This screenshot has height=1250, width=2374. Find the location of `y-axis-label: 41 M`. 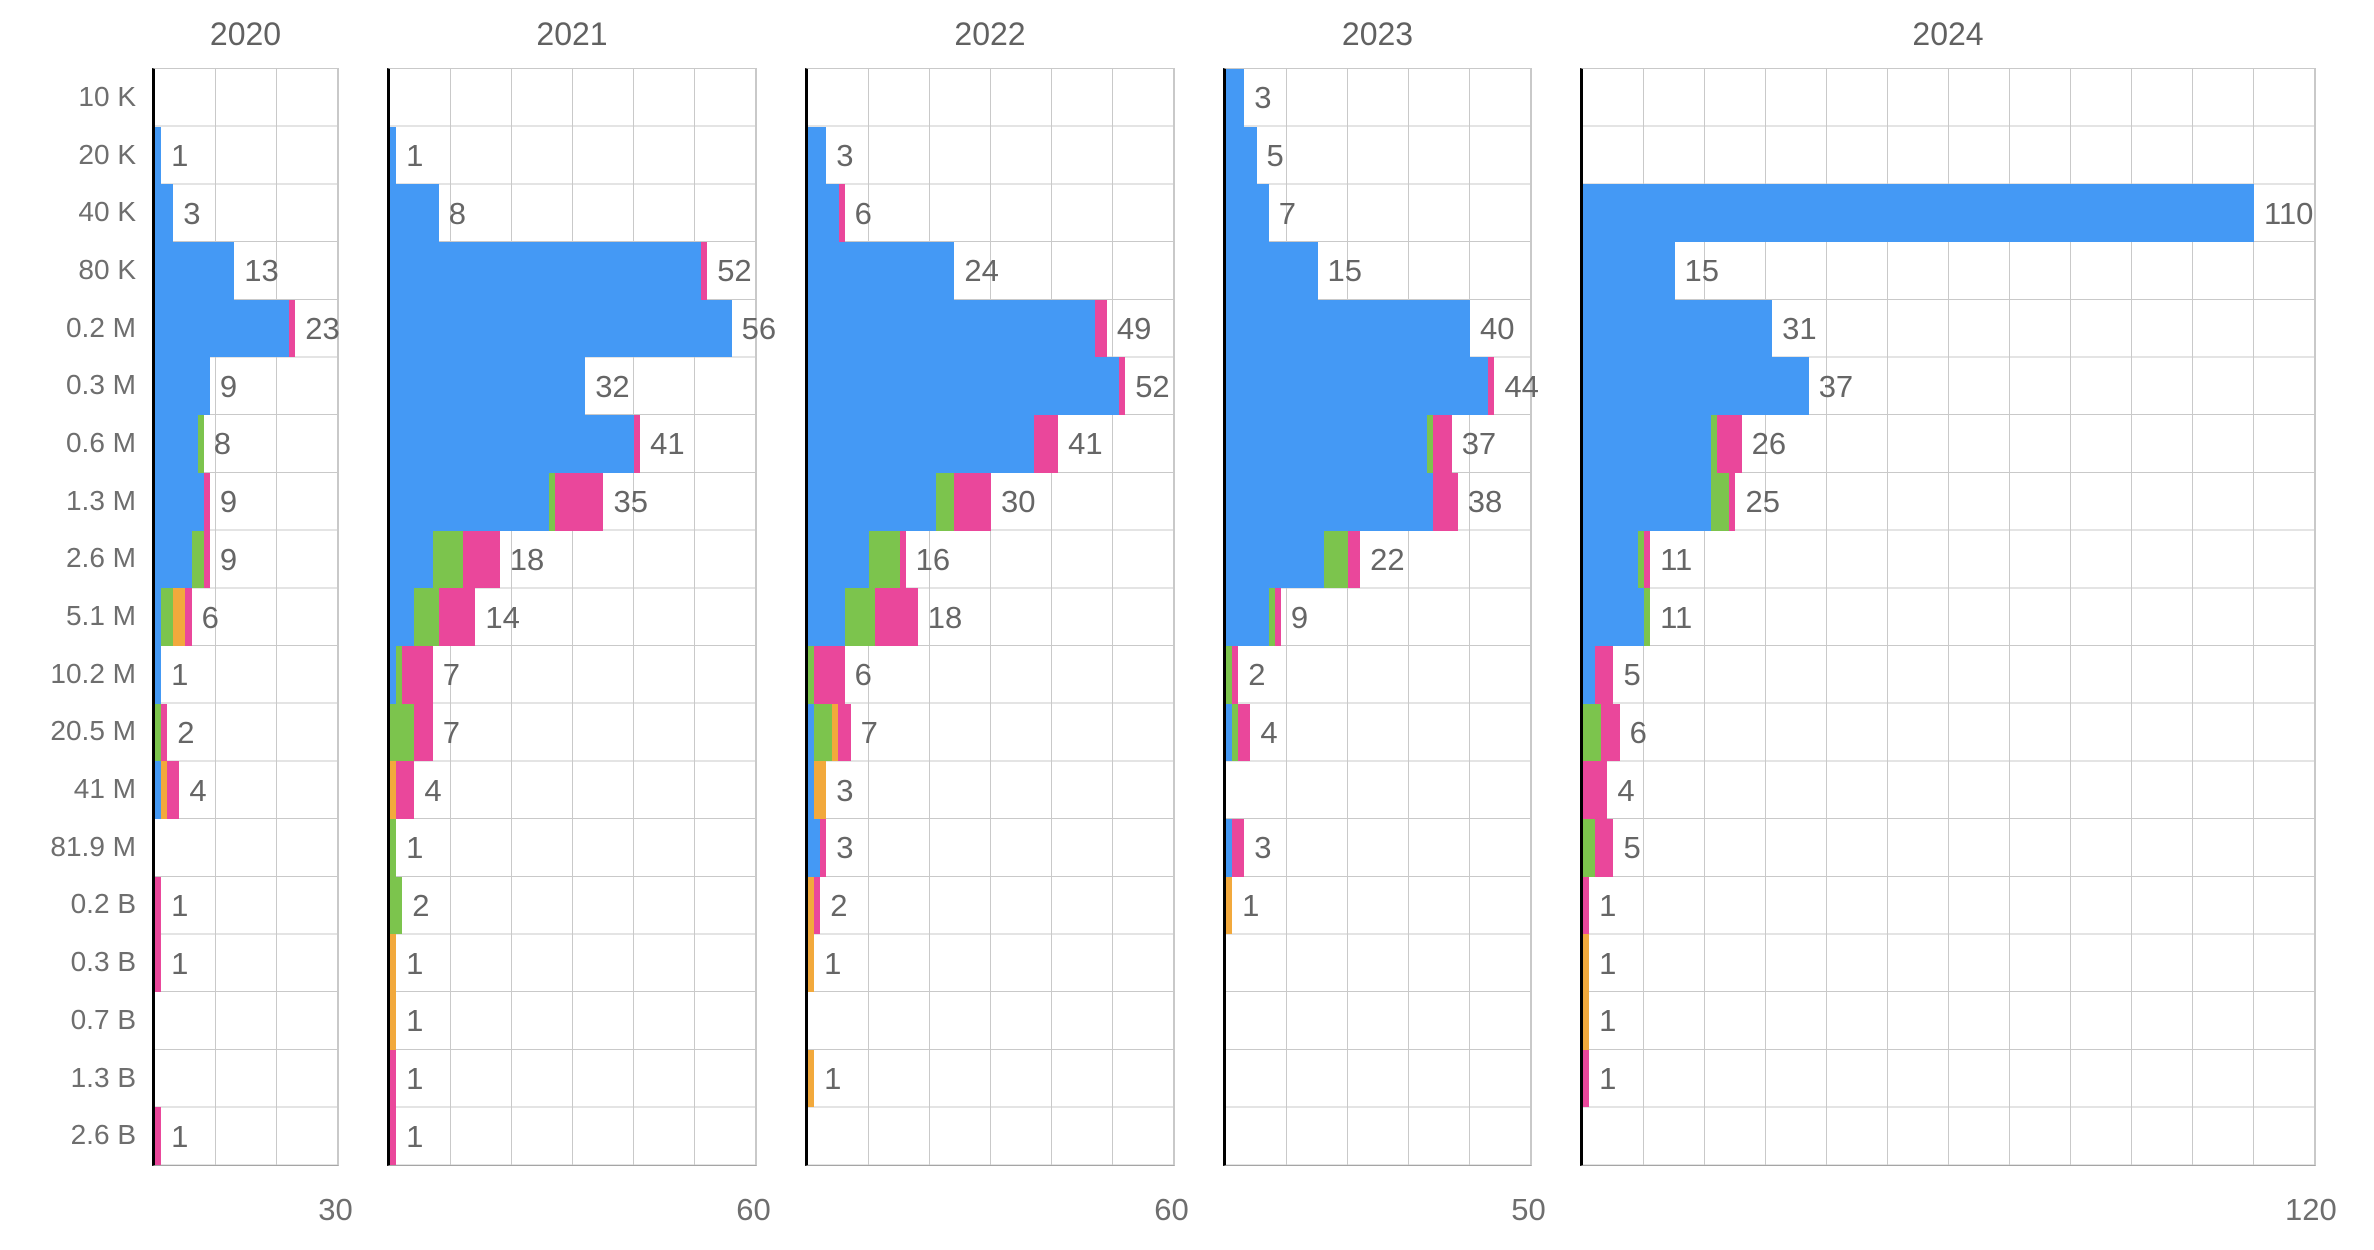

y-axis-label: 41 M is located at coordinates (104, 789).